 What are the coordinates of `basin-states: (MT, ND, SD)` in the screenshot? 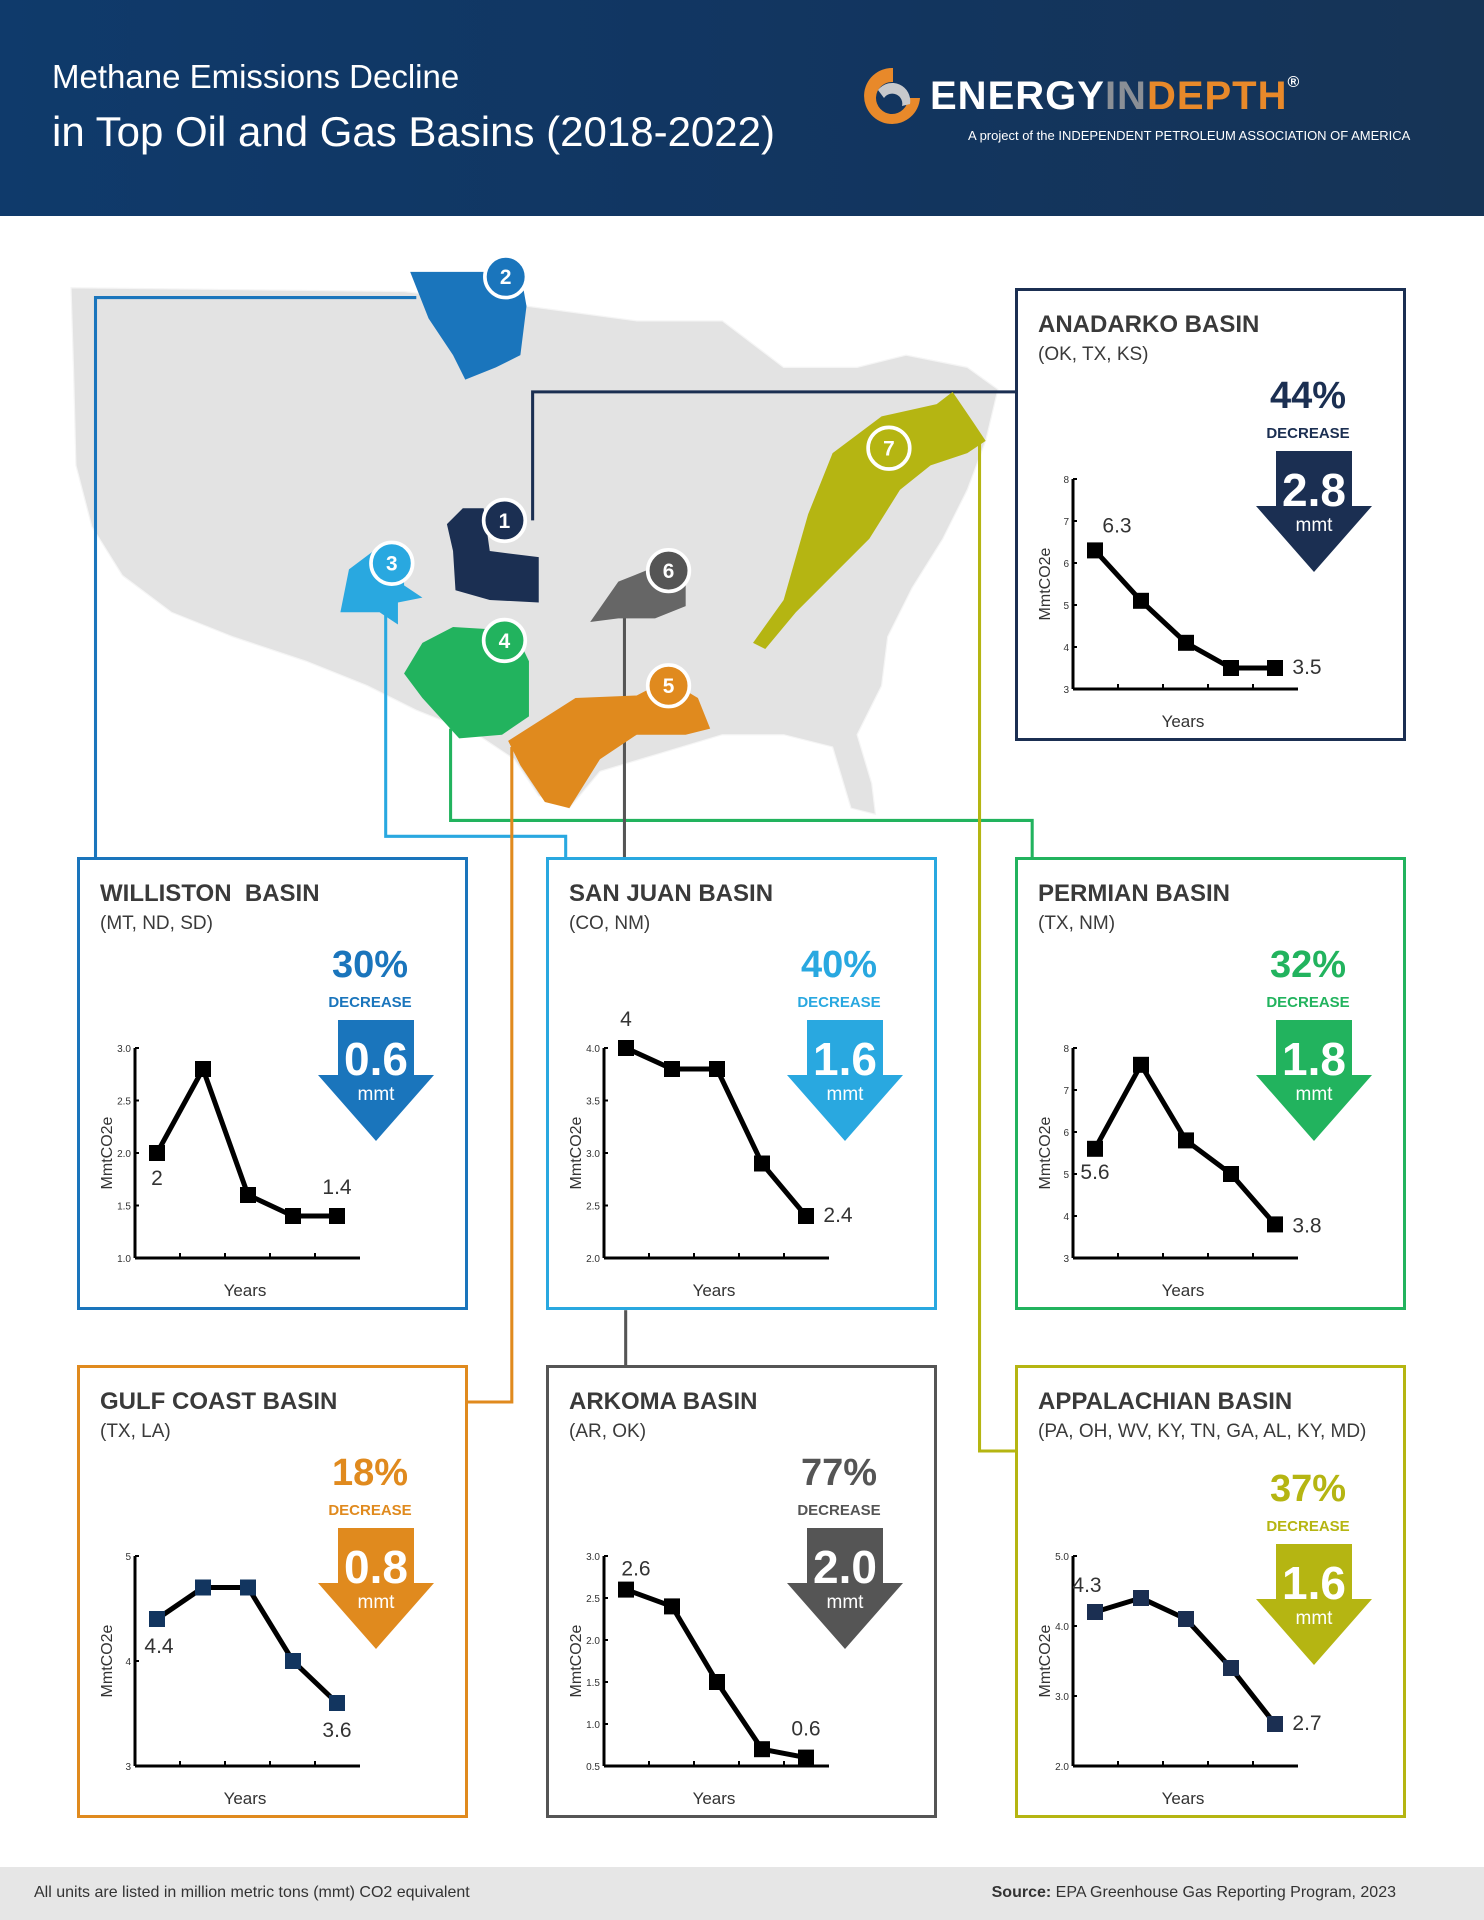 It's located at (156, 923).